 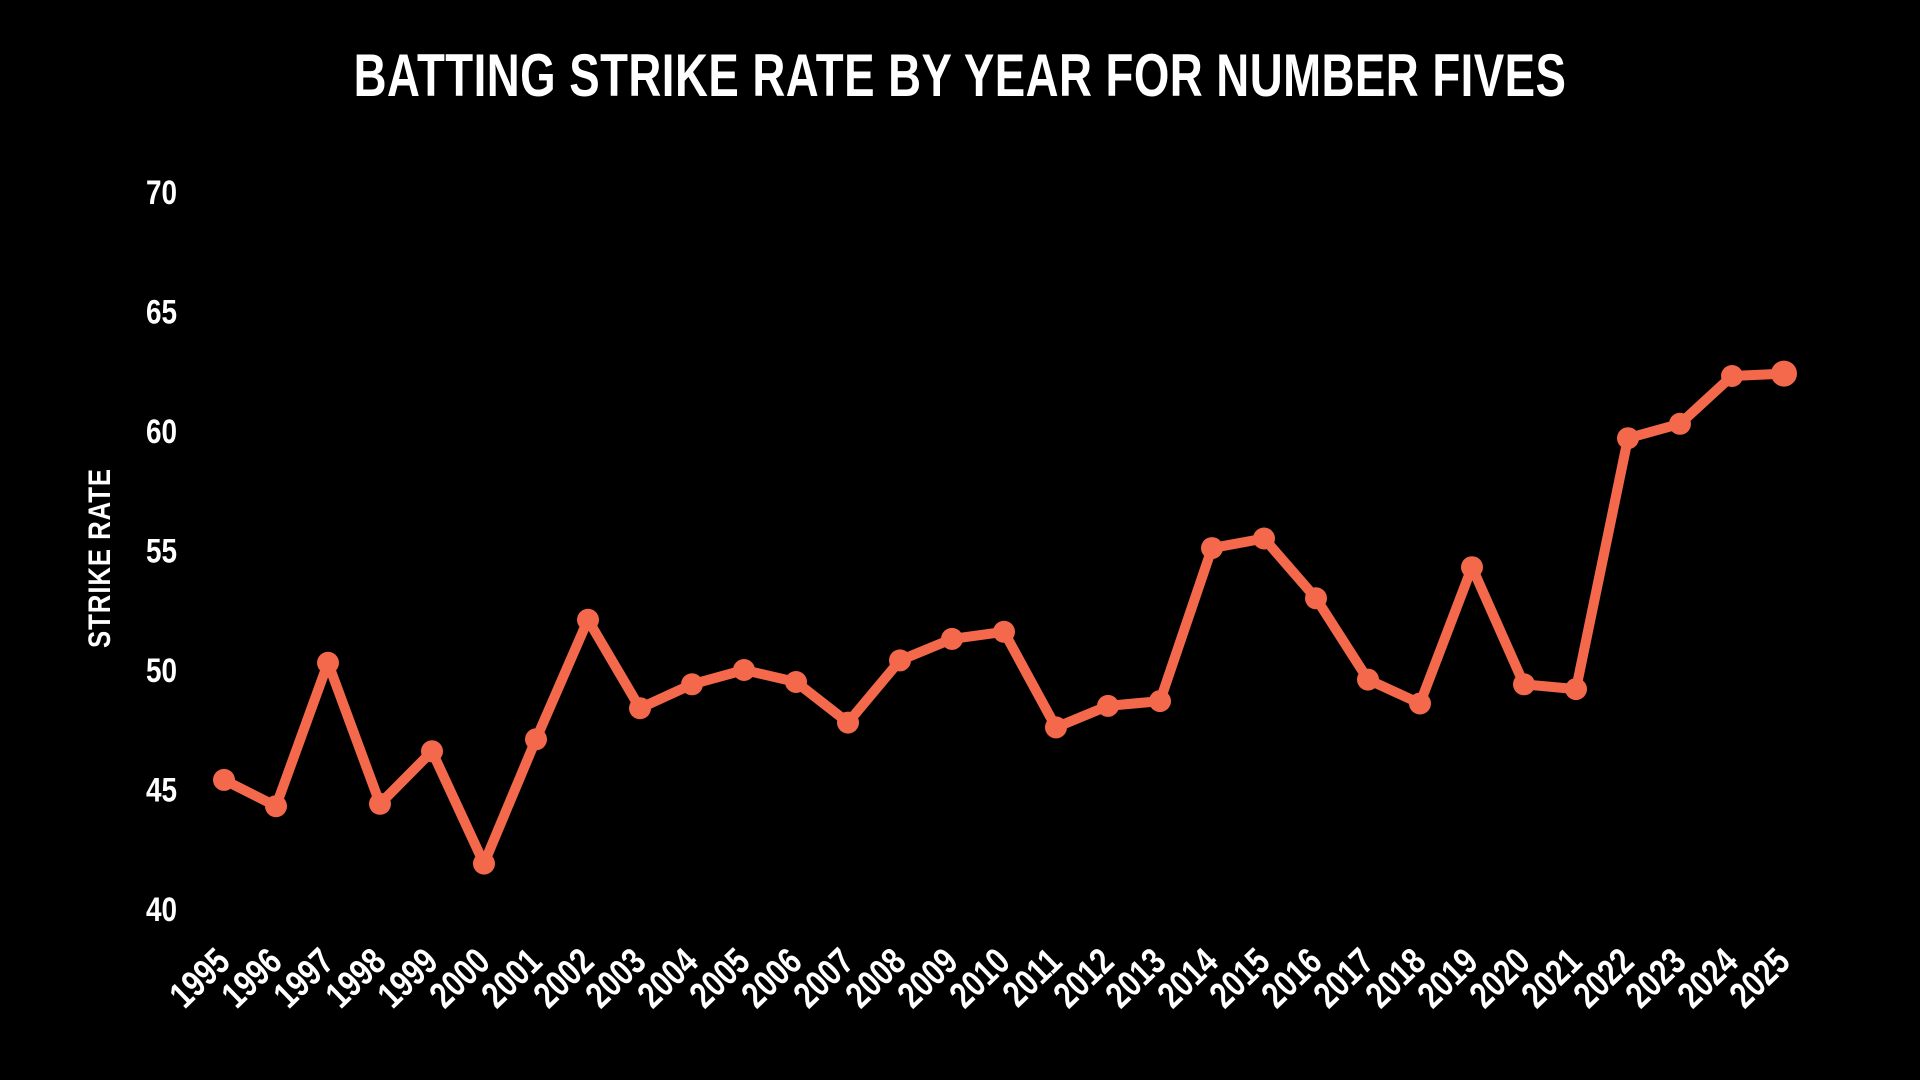 I want to click on marker-2021, so click(x=1576, y=689).